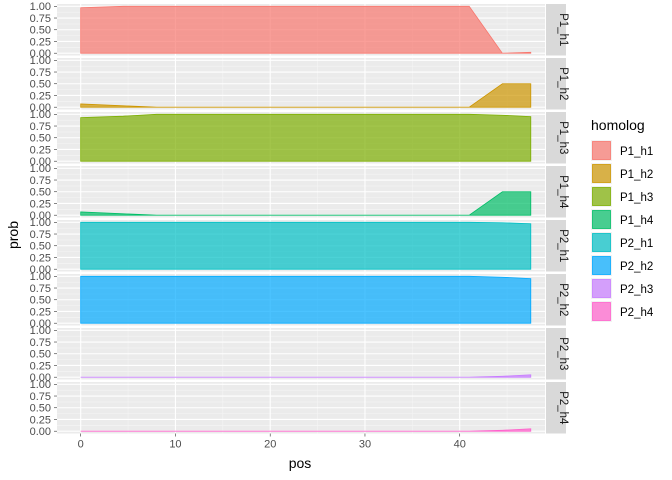 The width and height of the screenshot is (672, 480). I want to click on legend-key-P1_h3, so click(601, 196).